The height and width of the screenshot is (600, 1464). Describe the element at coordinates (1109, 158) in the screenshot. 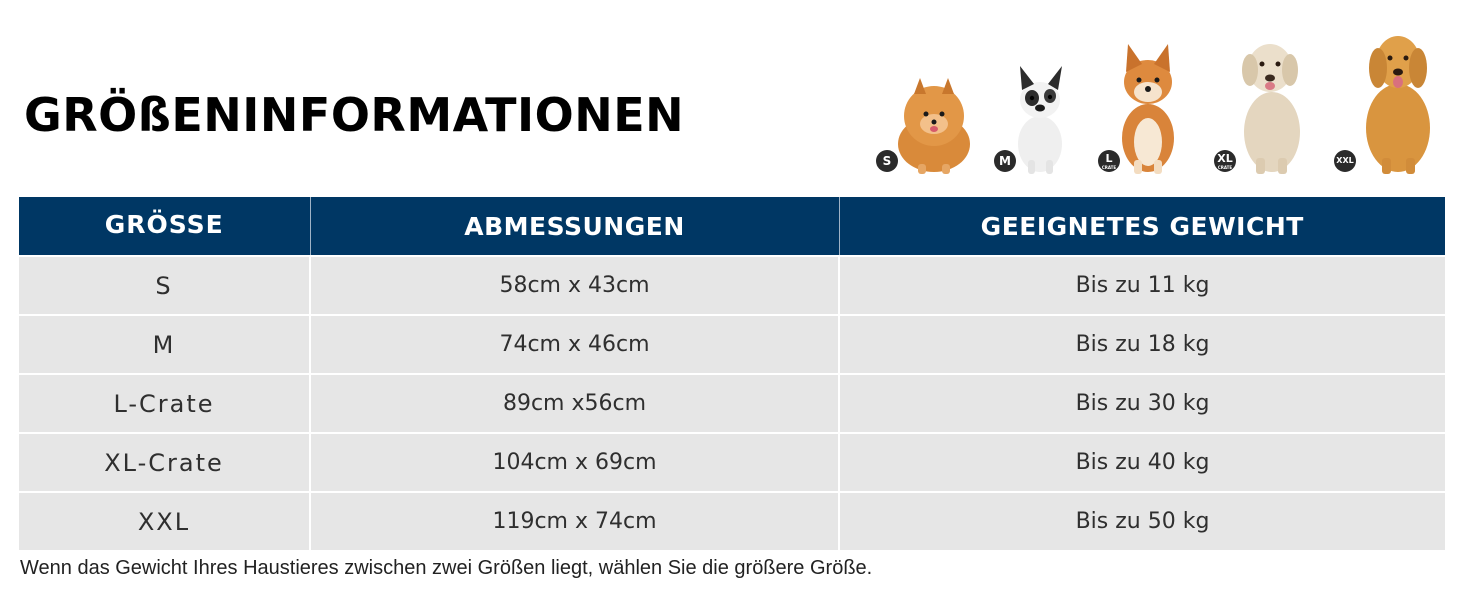

I see `size-badge-label: L` at that location.